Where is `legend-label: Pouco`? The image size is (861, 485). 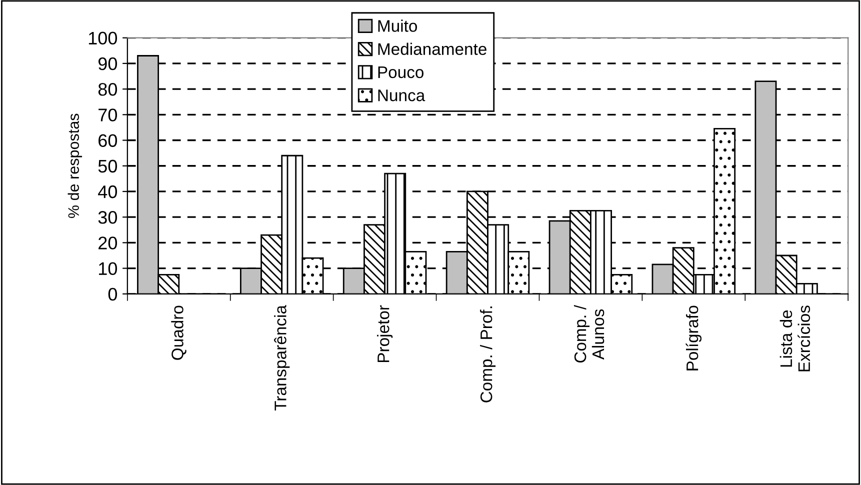
legend-label: Pouco is located at coordinates (401, 72).